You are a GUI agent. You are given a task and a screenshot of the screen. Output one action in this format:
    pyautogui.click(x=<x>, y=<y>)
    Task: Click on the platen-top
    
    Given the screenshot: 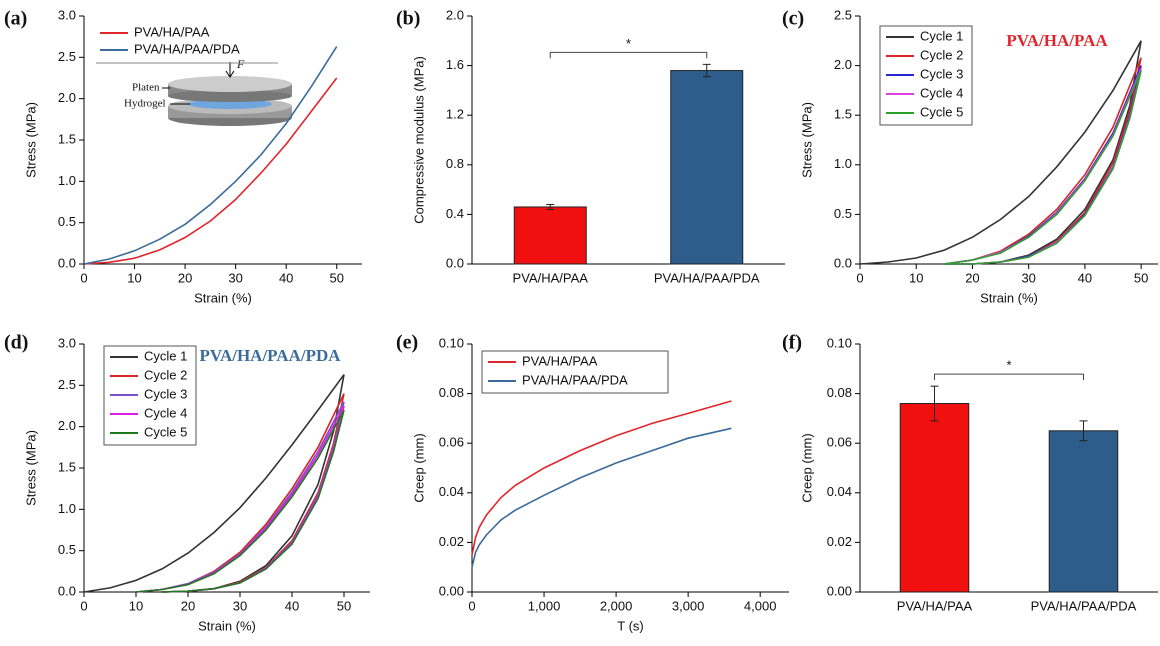 What is the action you would take?
    pyautogui.click(x=230, y=84)
    